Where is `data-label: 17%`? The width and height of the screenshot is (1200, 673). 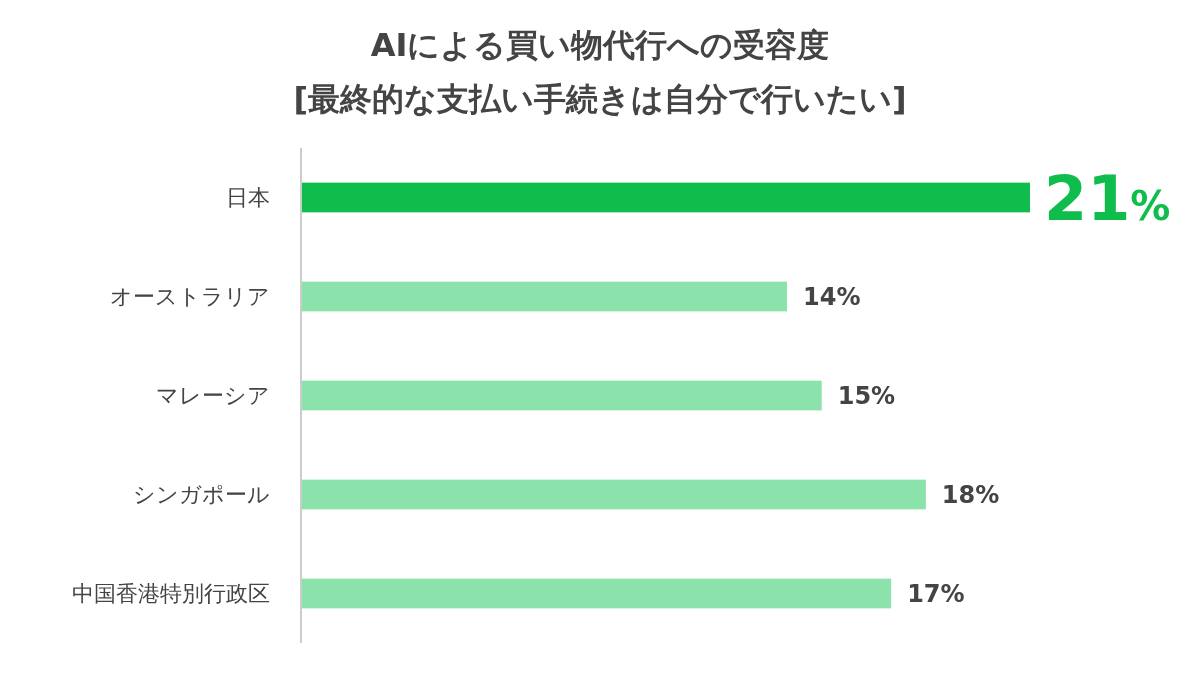
data-label: 17% is located at coordinates (936, 594).